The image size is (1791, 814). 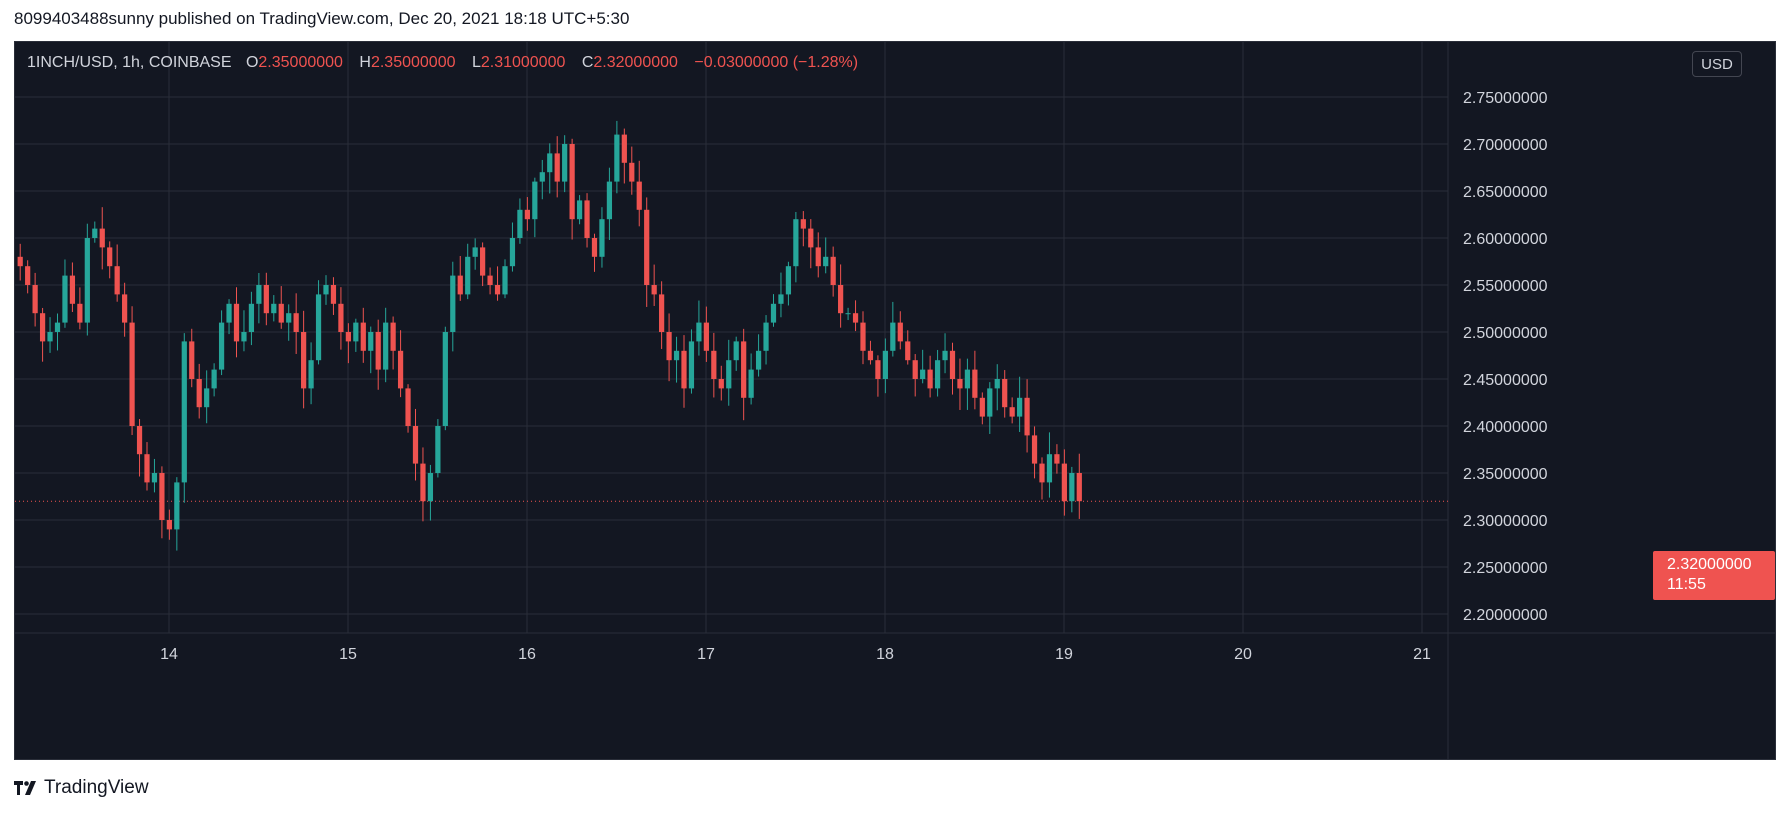 I want to click on close-value: 2.32000000, so click(x=635, y=62).